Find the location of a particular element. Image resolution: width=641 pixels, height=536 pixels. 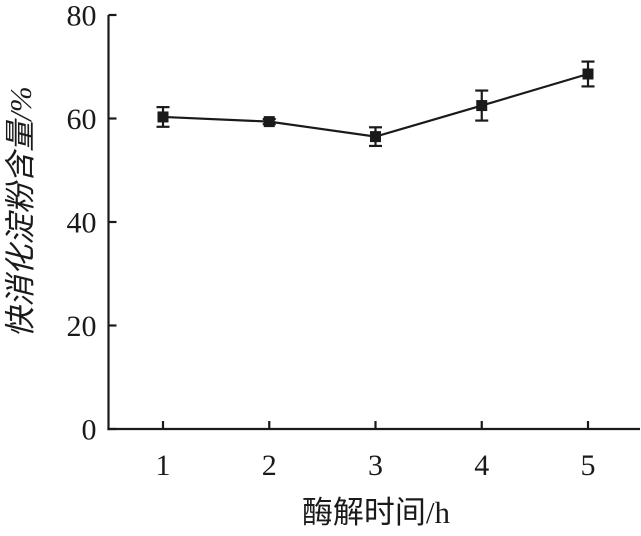

x-tick-label: 1 is located at coordinates (163, 465).